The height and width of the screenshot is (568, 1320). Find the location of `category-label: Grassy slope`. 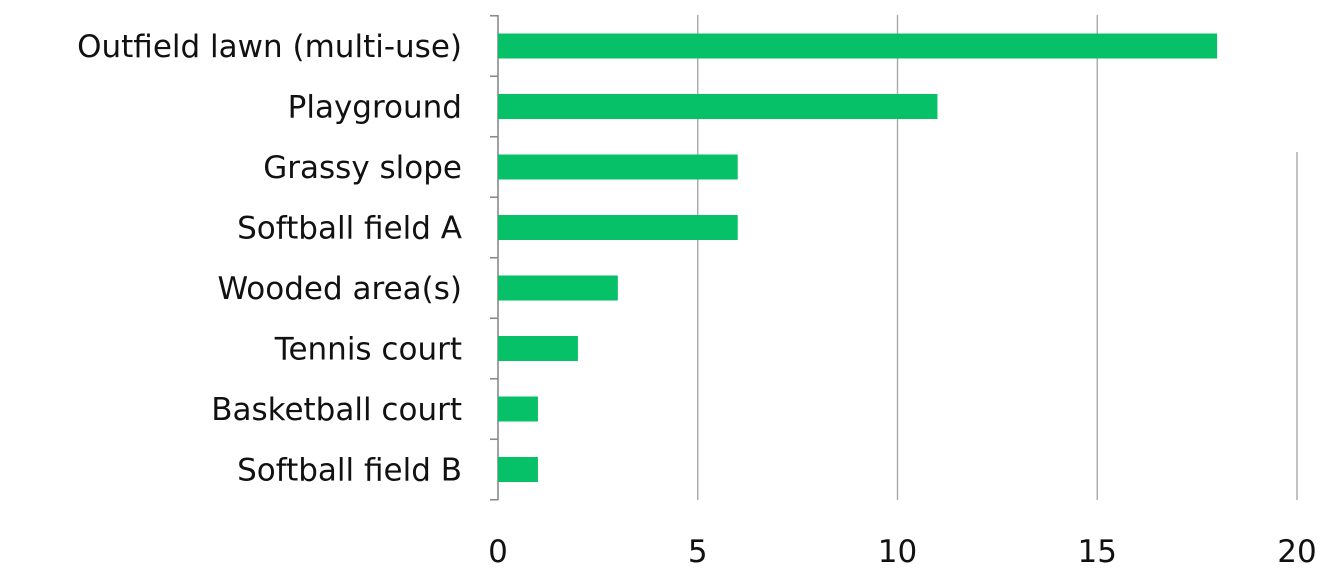

category-label: Grassy slope is located at coordinates (362, 168).